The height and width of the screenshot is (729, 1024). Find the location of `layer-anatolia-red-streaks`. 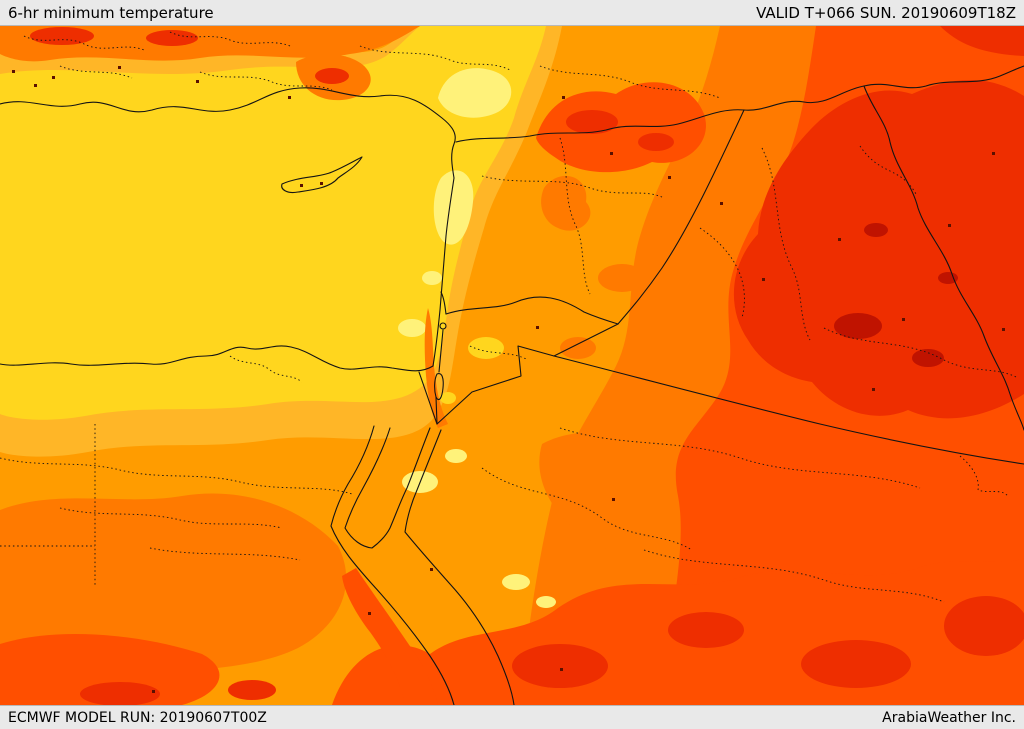

layer-anatolia-red-streaks is located at coordinates (189, 55).